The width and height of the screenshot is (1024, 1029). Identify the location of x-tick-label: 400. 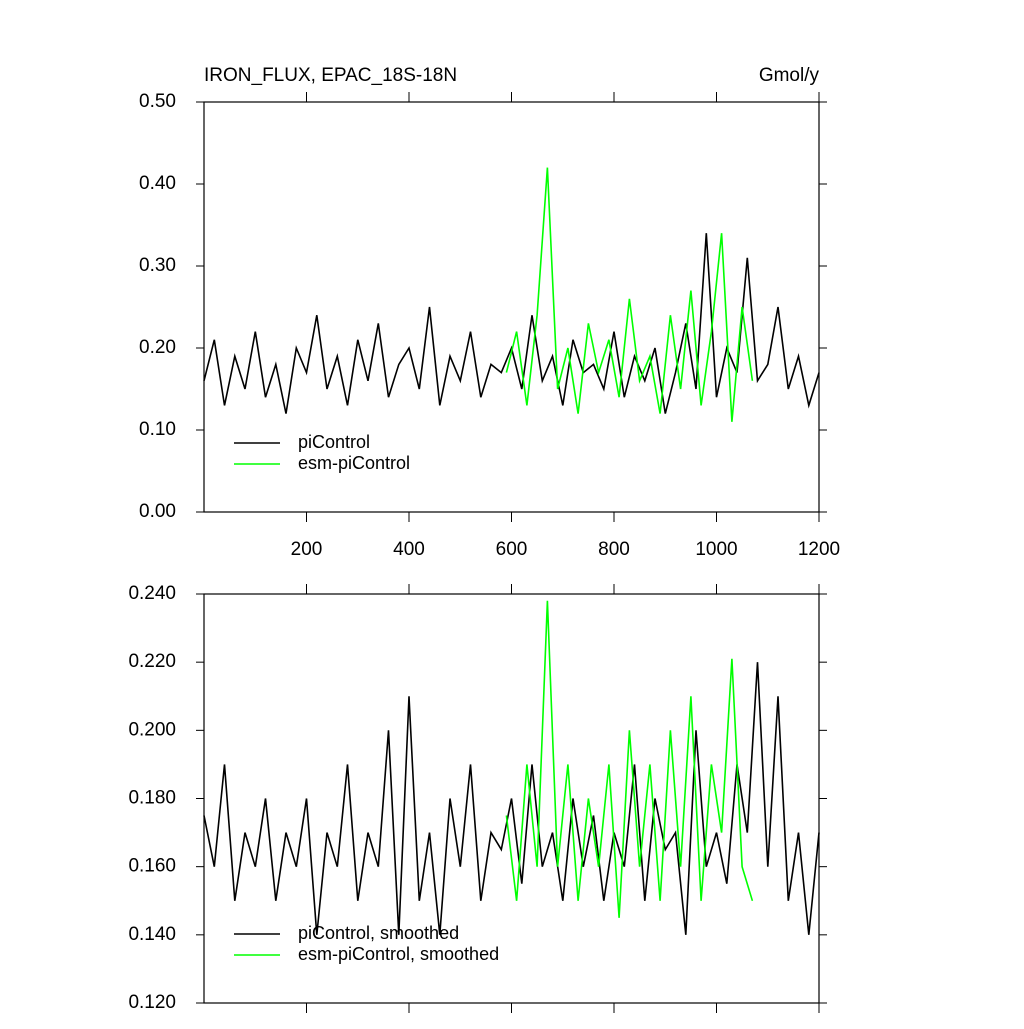
(409, 549).